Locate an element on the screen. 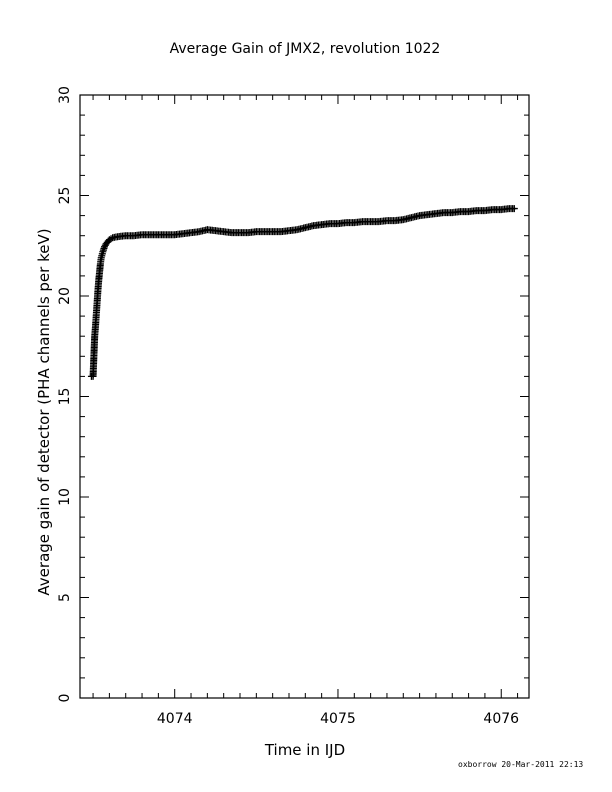 The image size is (612, 792). x-axis-label: Time in IJD is located at coordinates (304, 750).